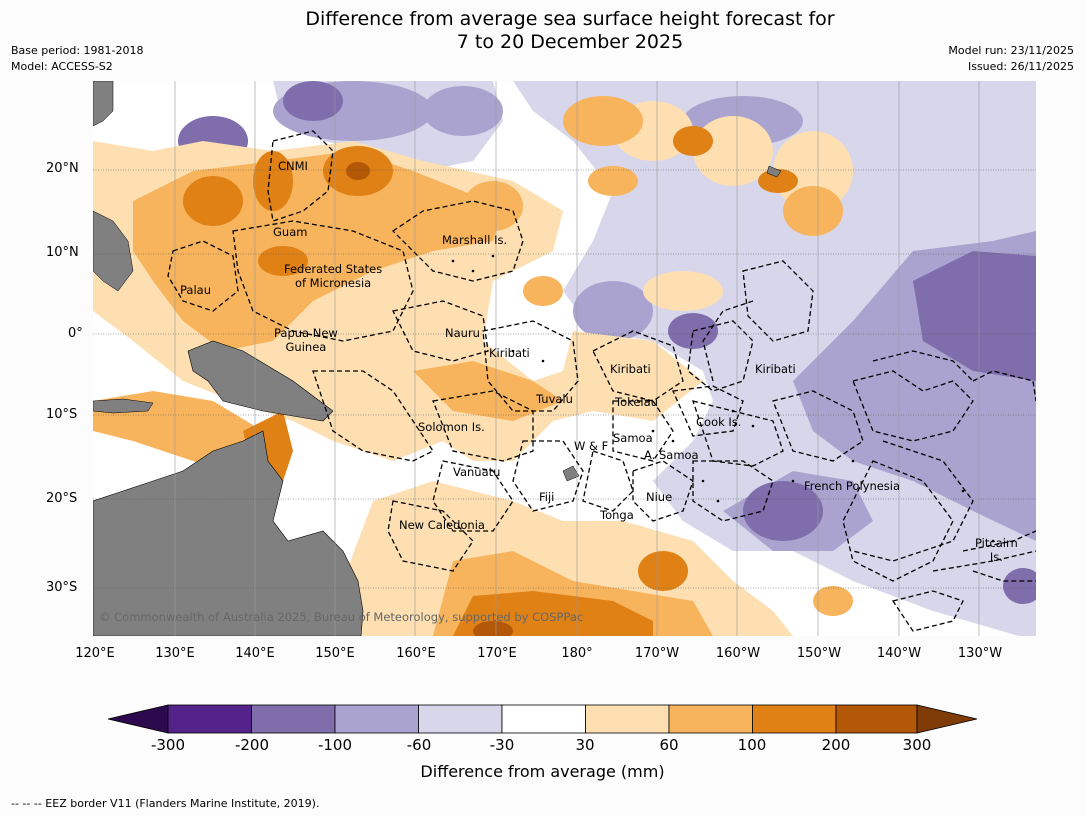 The image size is (1085, 816). What do you see at coordinates (75, 333) in the screenshot?
I see `lat-label-0: 0°` at bounding box center [75, 333].